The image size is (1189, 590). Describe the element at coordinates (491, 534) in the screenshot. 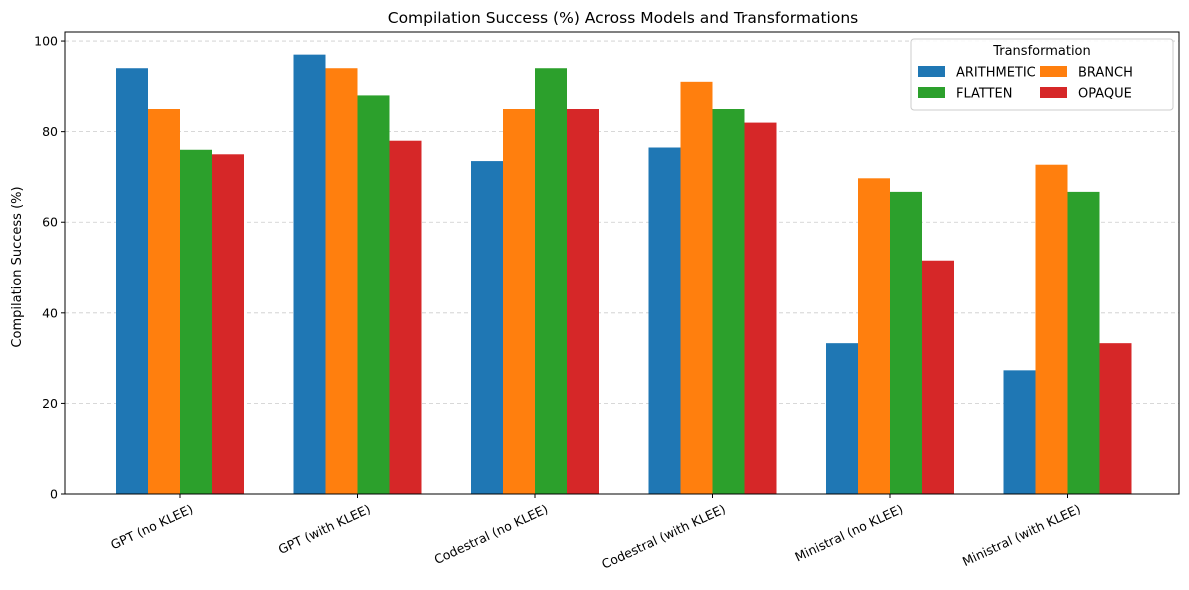

I see `x-tick-label: Codestral (no KLEE)` at that location.